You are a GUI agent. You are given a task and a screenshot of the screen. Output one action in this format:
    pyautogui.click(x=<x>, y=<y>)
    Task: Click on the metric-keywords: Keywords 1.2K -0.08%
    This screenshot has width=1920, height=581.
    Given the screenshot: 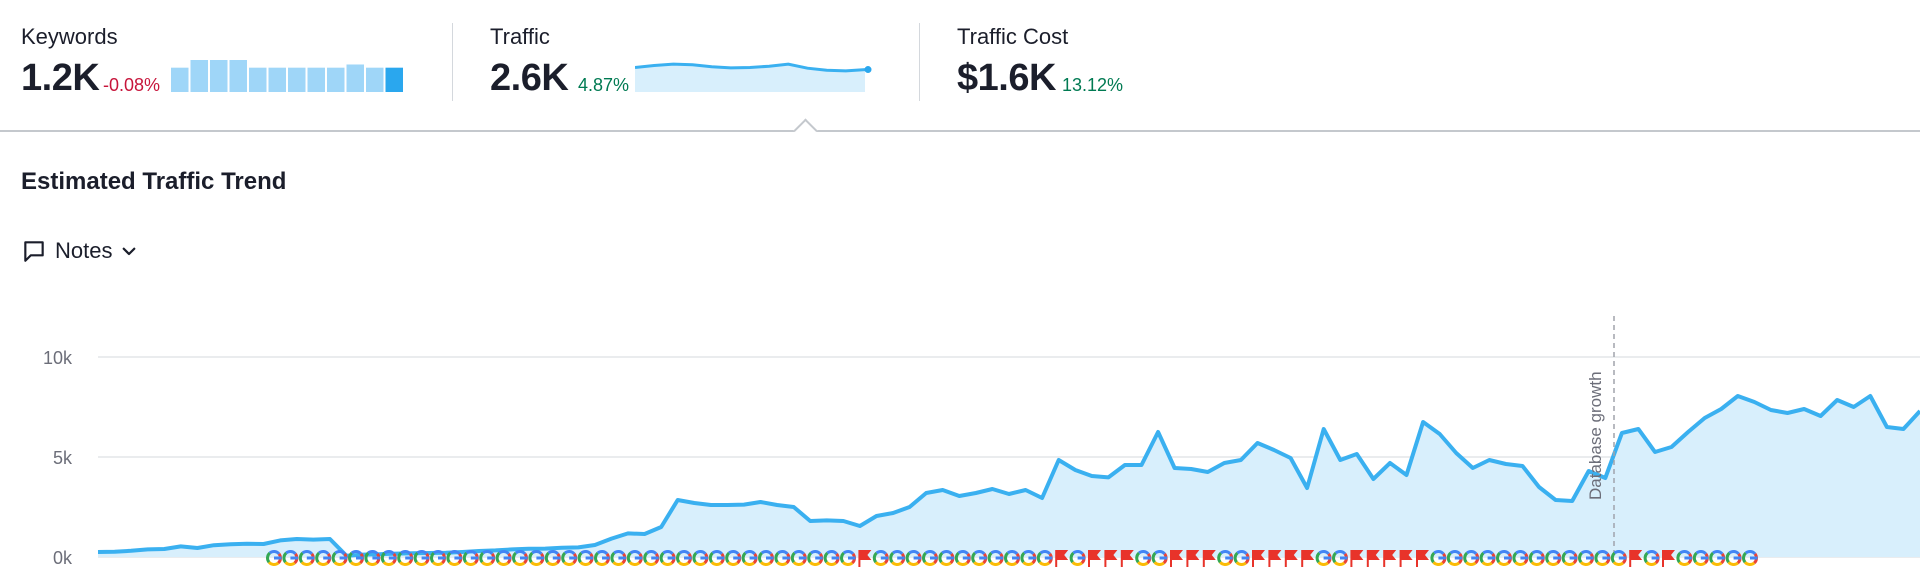 What is the action you would take?
    pyautogui.click(x=221, y=65)
    